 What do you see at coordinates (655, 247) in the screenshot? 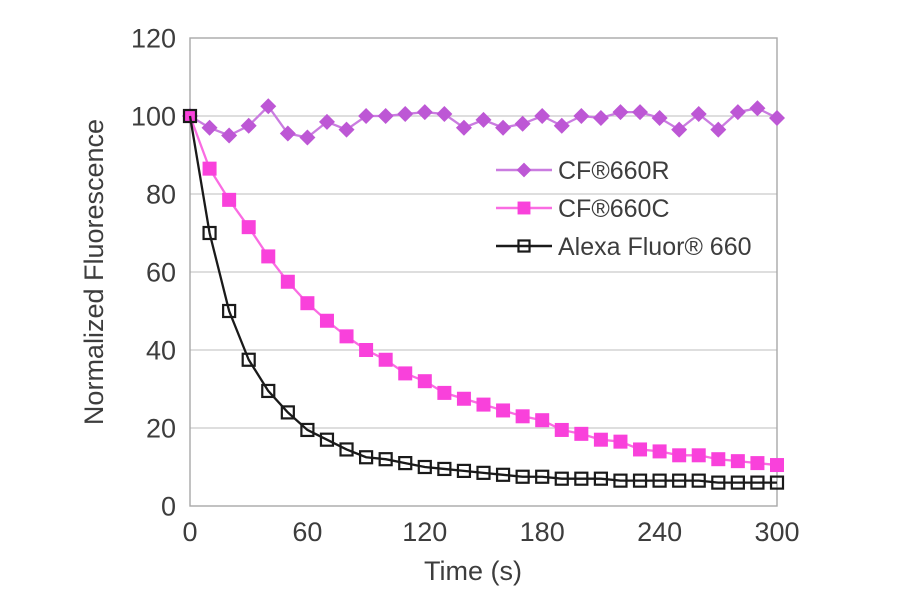
I see `legend-label: Alexa Fluor® 660` at bounding box center [655, 247].